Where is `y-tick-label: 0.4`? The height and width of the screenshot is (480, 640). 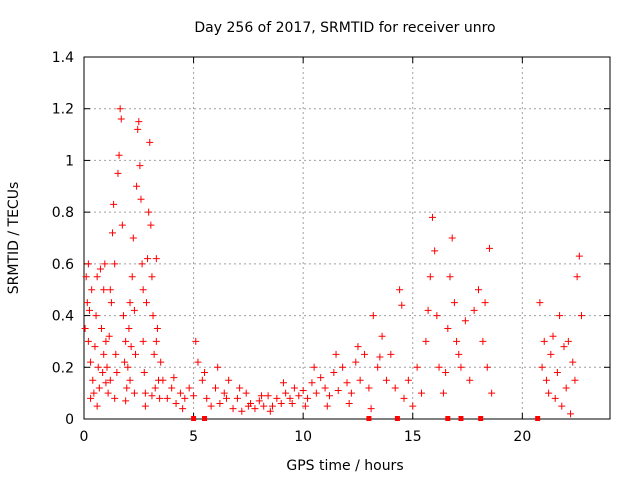
y-tick-label: 0.4 is located at coordinates (63, 317).